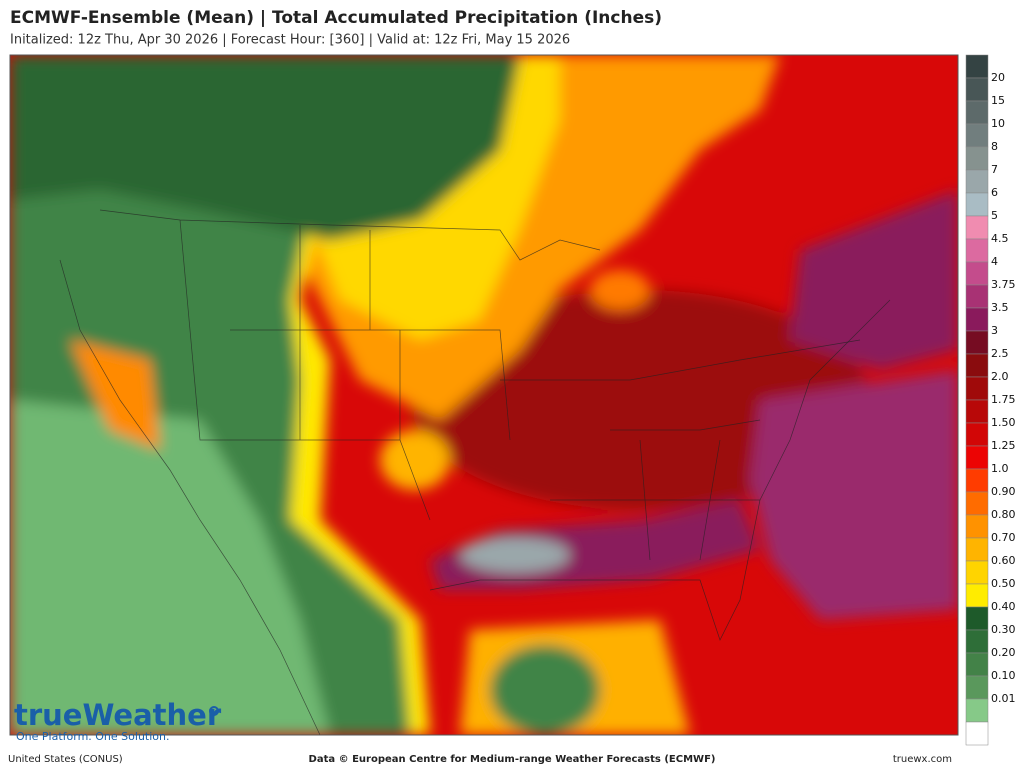 The height and width of the screenshot is (768, 1024). Describe the element at coordinates (1003, 675) in the screenshot. I see `legend-label: 0.10` at that location.